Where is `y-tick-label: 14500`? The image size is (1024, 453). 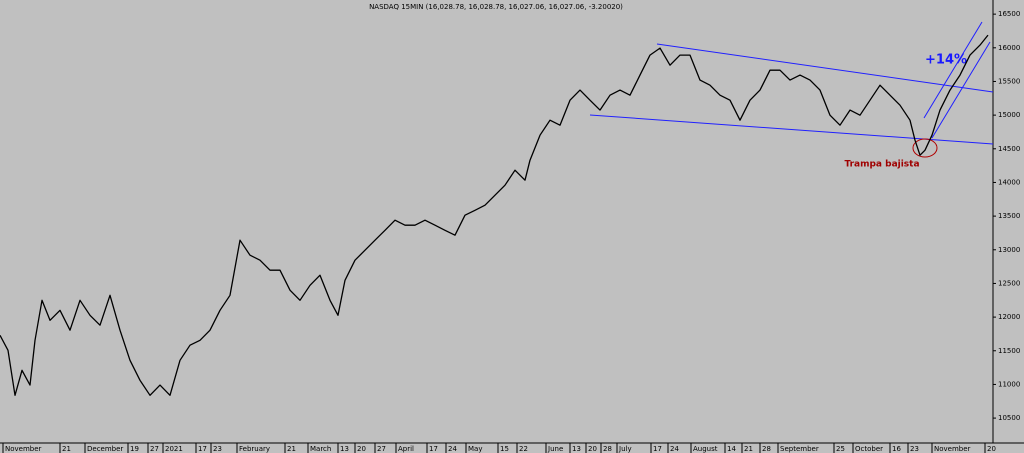
y-tick-label: 14500 is located at coordinates (1009, 149).